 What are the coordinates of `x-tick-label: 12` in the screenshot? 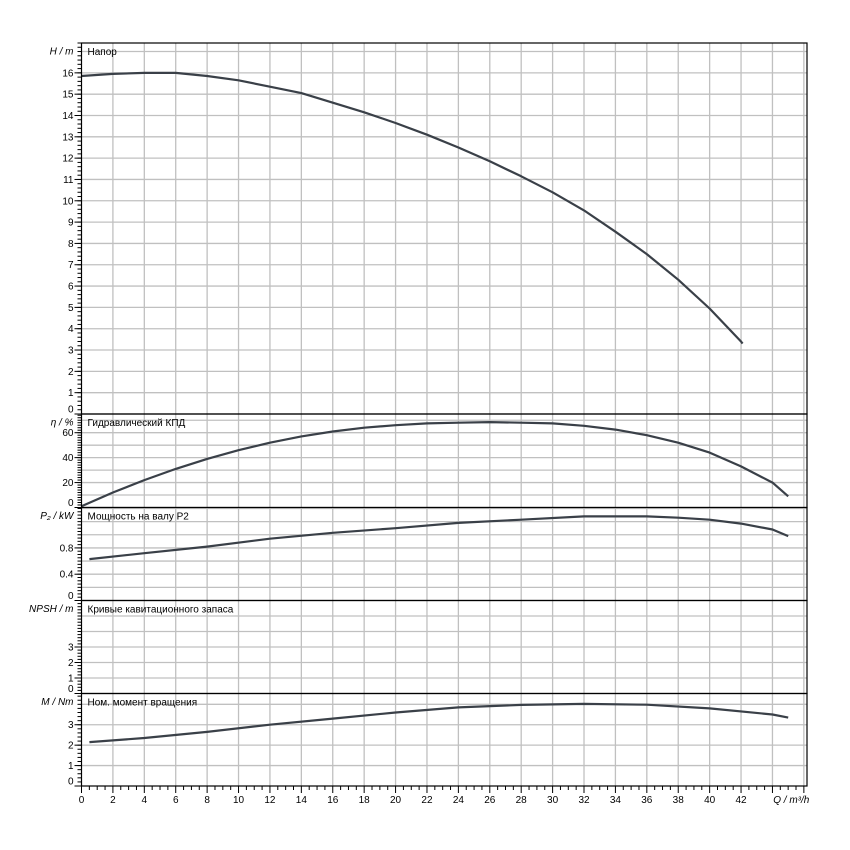 It's located at (270, 800).